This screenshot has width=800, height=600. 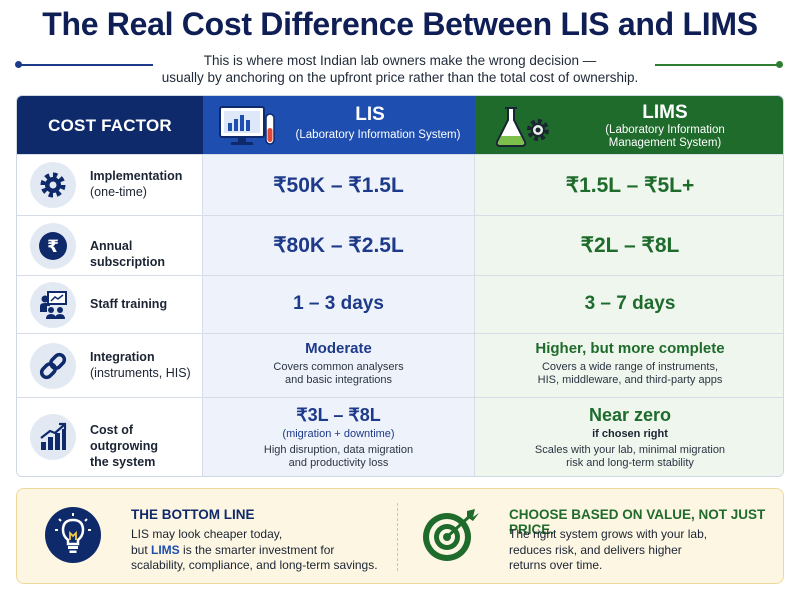 I want to click on divider, so click(x=397, y=537).